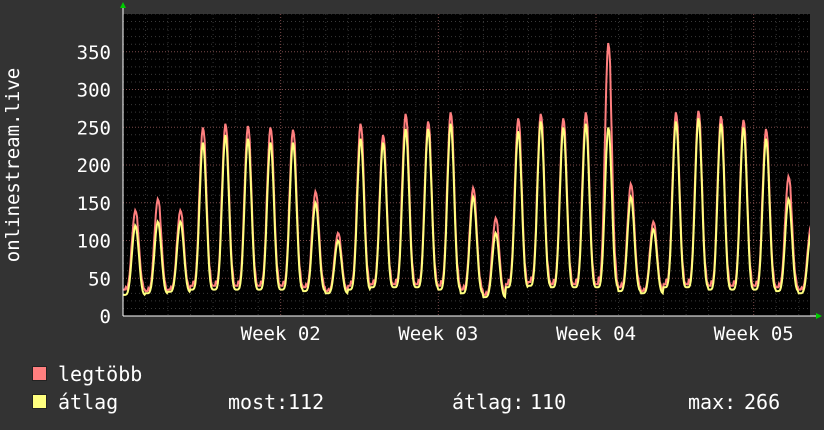  I want to click on legend-swatch-avg, so click(39, 401).